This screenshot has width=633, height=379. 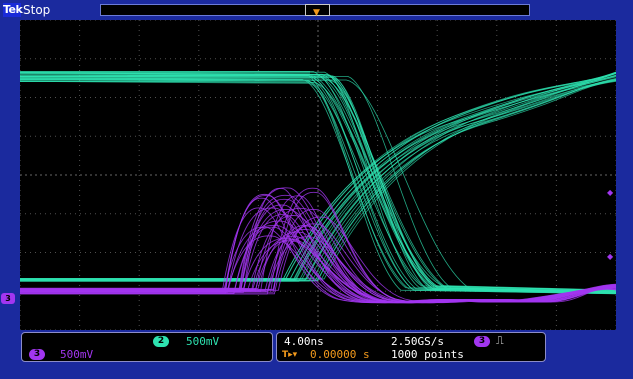 What do you see at coordinates (161, 341) in the screenshot?
I see `channel-2-badge: 2` at bounding box center [161, 341].